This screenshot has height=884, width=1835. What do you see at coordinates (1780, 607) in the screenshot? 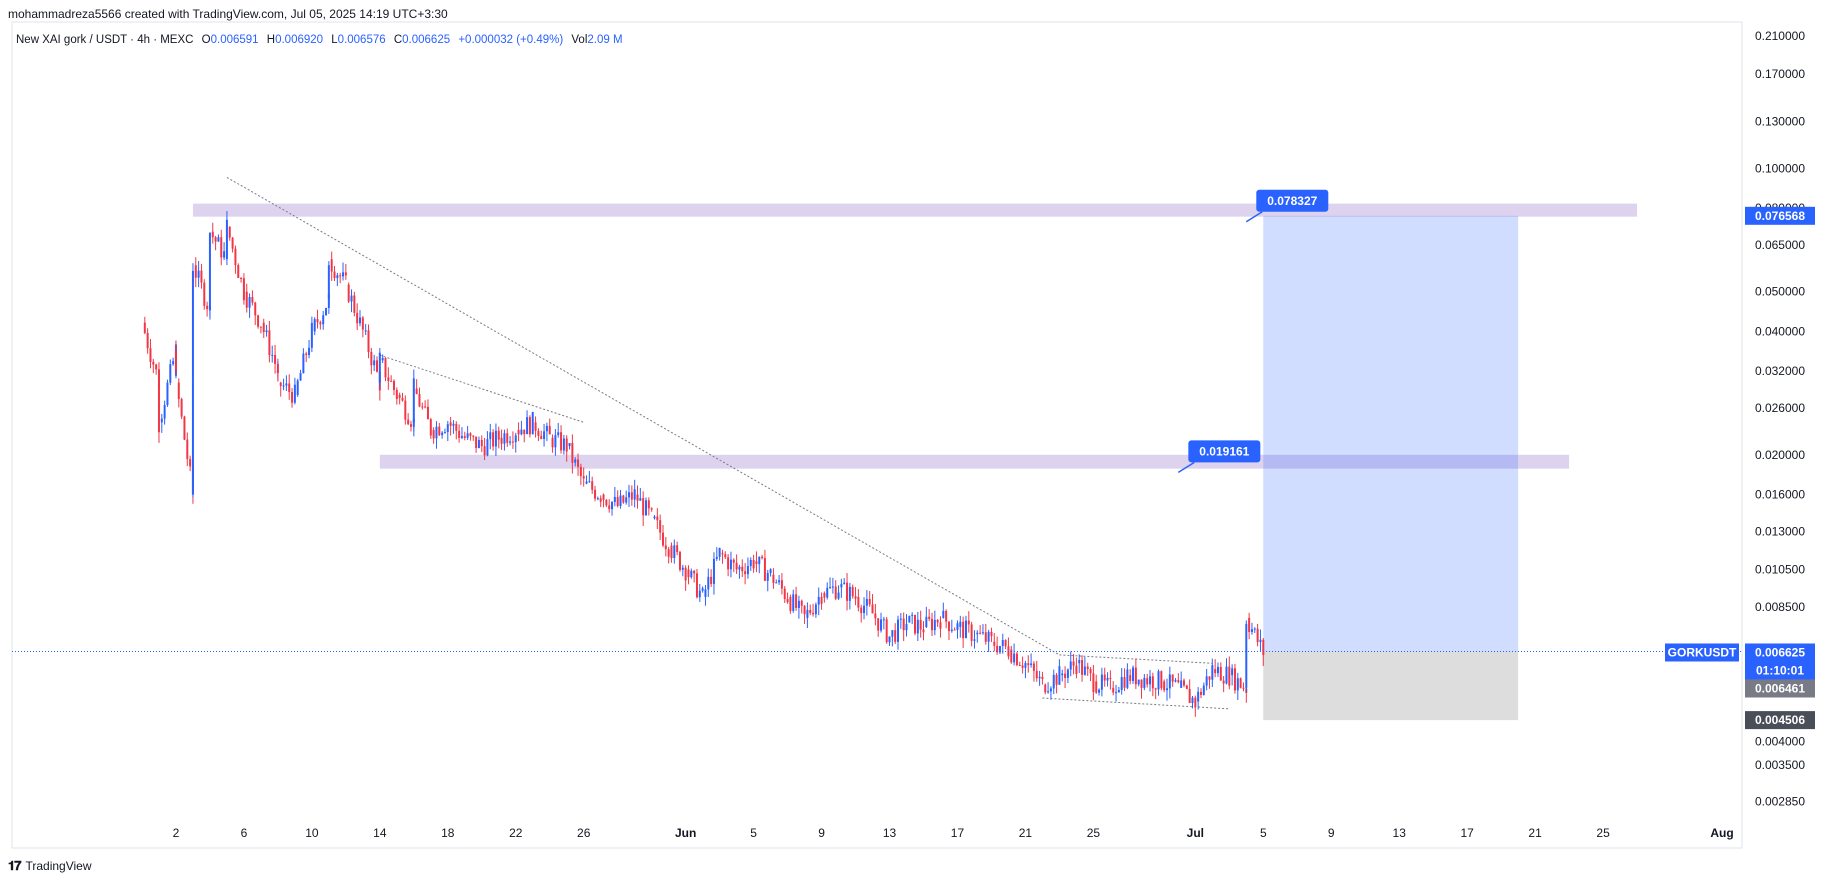
I see `y-tick-label: 0.008500` at bounding box center [1780, 607].